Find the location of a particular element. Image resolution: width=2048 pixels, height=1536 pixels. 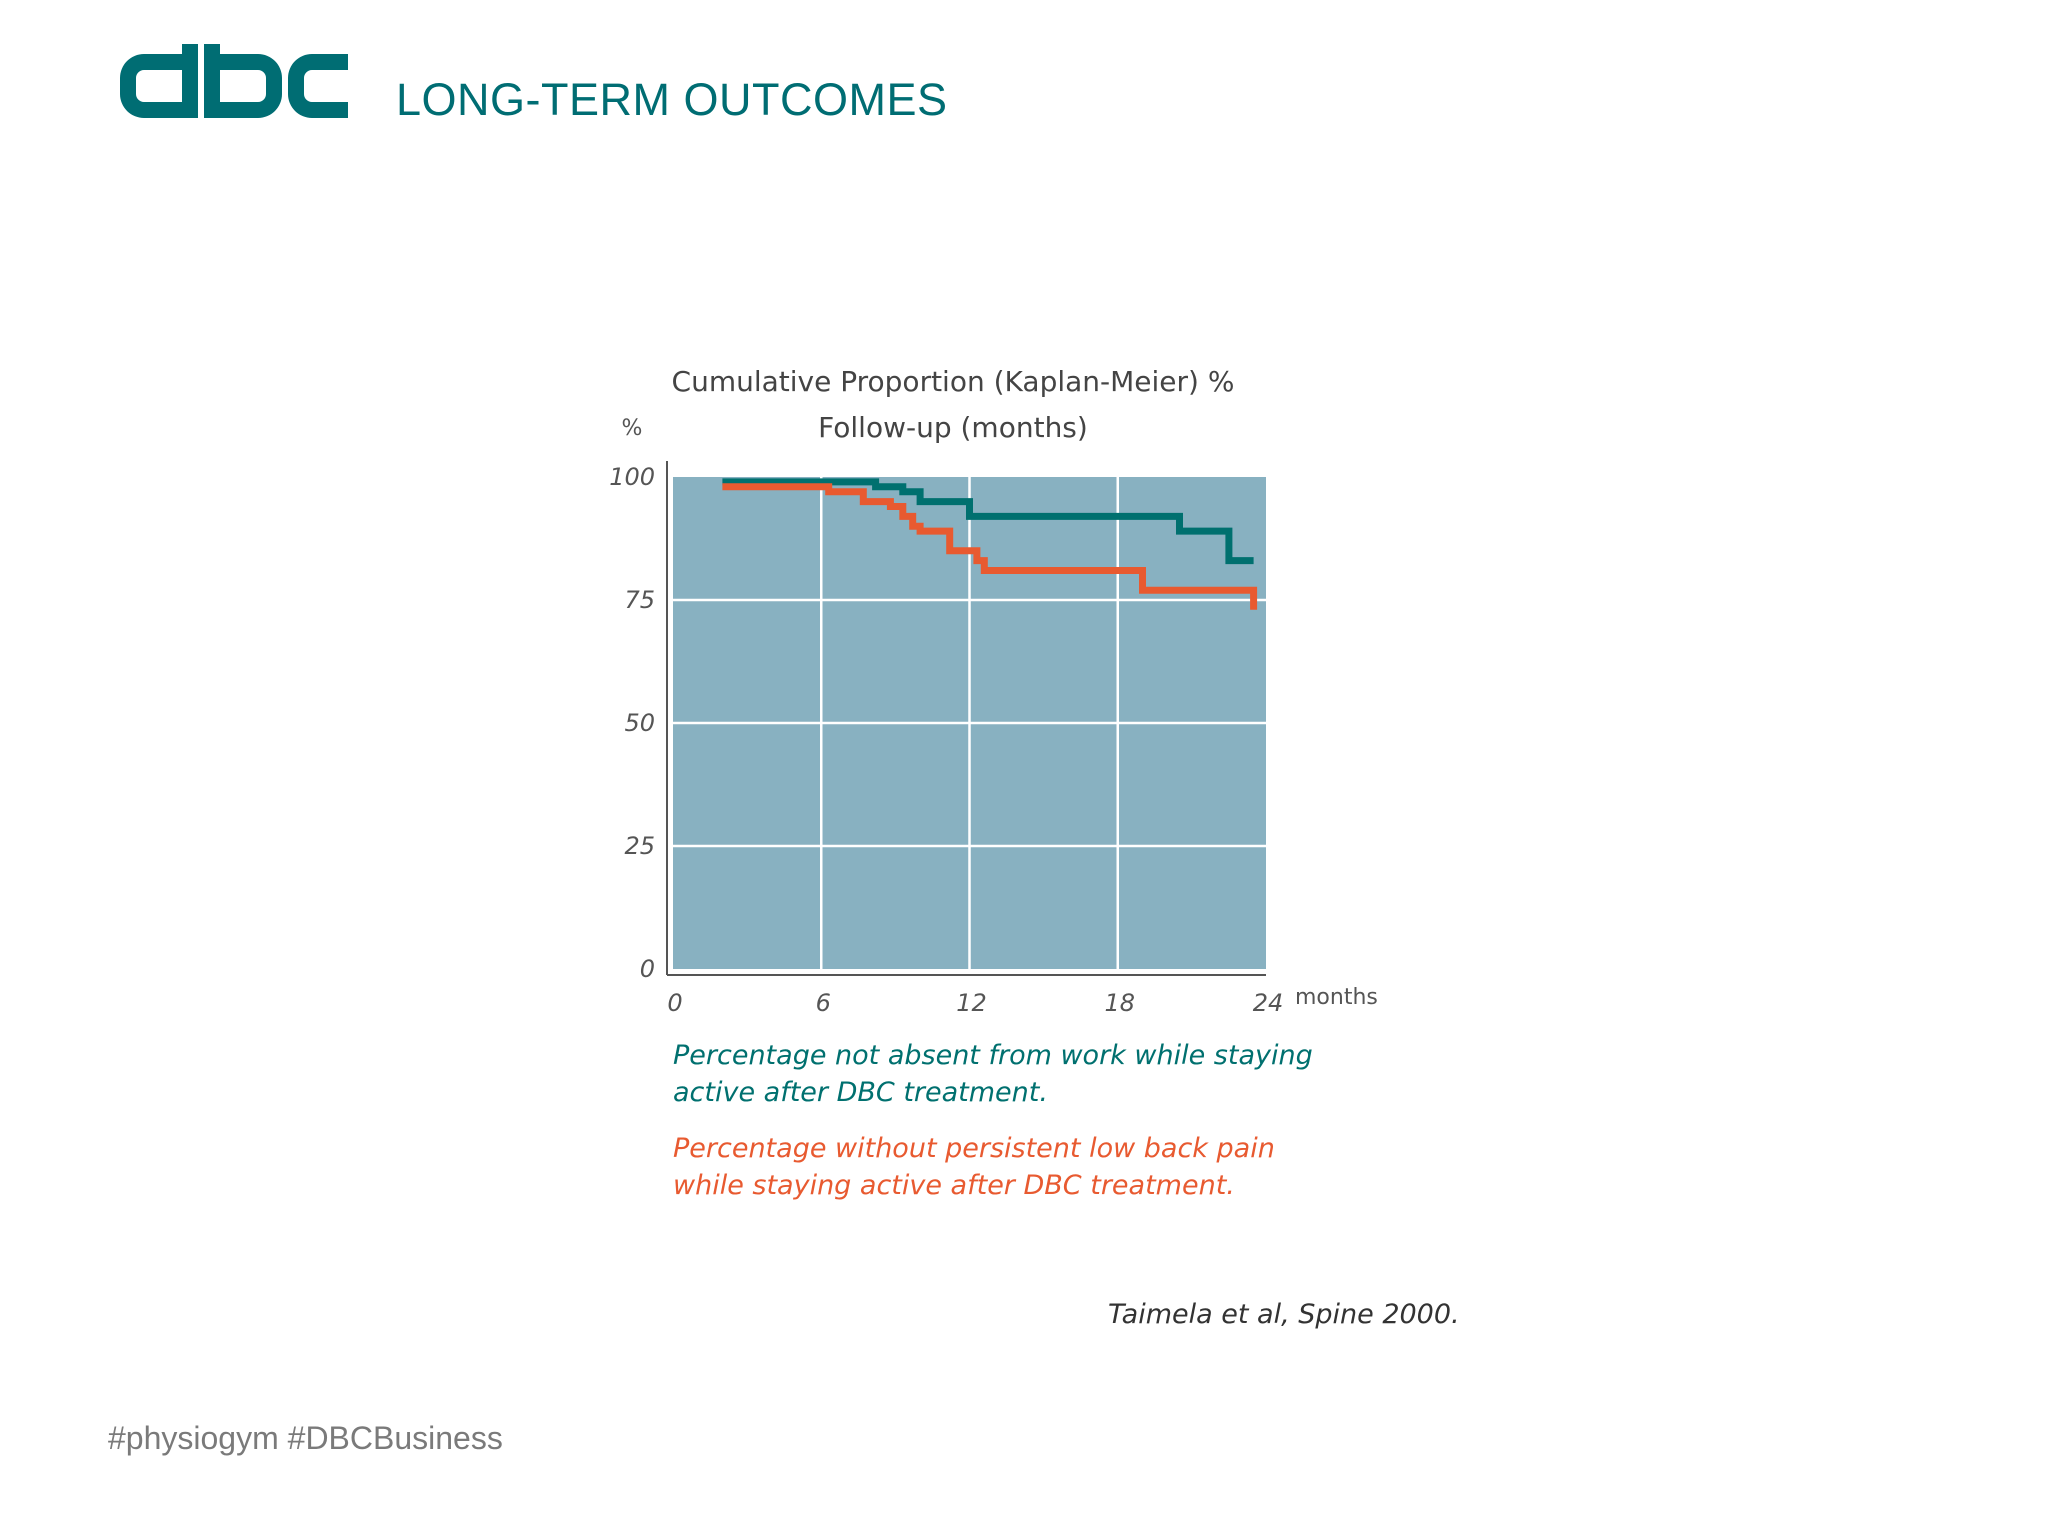

x-tick-label: 24 is located at coordinates (1268, 1003).